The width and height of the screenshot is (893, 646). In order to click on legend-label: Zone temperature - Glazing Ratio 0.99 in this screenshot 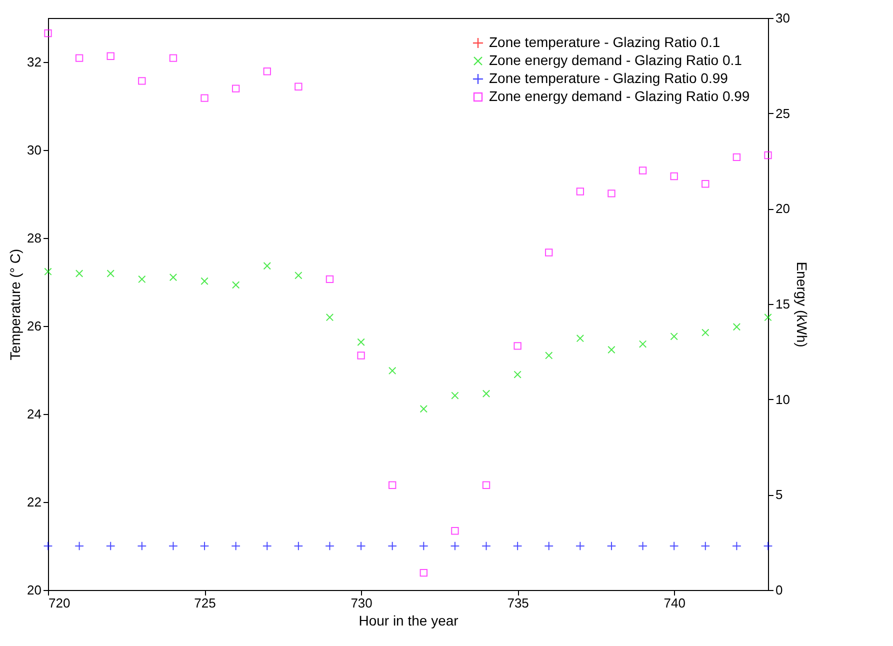, I will do `click(608, 78)`.